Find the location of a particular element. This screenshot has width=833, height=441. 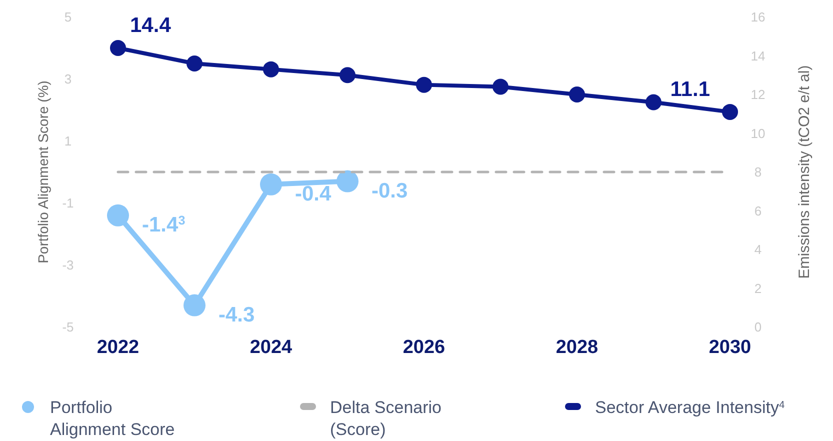

y2-axis-title: Emissions intensity (tCO2 e/t al) is located at coordinates (804, 172).